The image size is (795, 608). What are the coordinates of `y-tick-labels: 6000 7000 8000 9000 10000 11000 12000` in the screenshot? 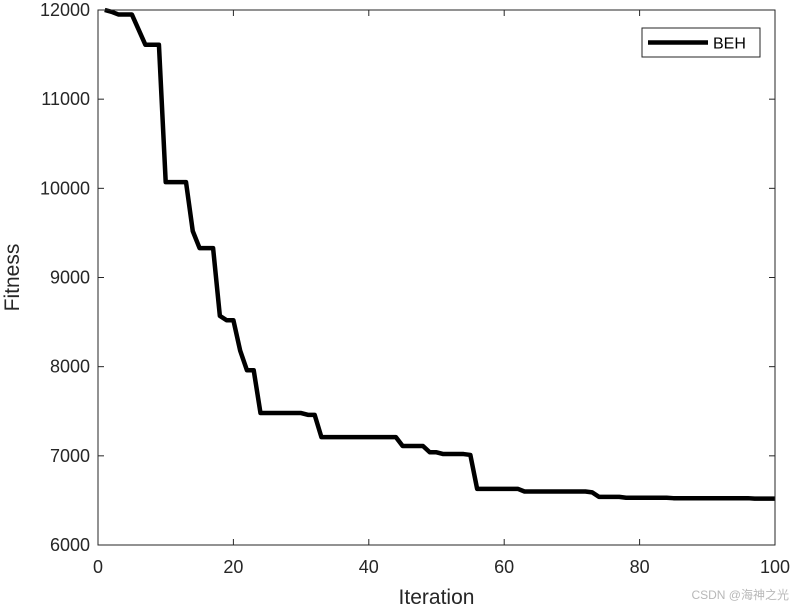 It's located at (65, 277).